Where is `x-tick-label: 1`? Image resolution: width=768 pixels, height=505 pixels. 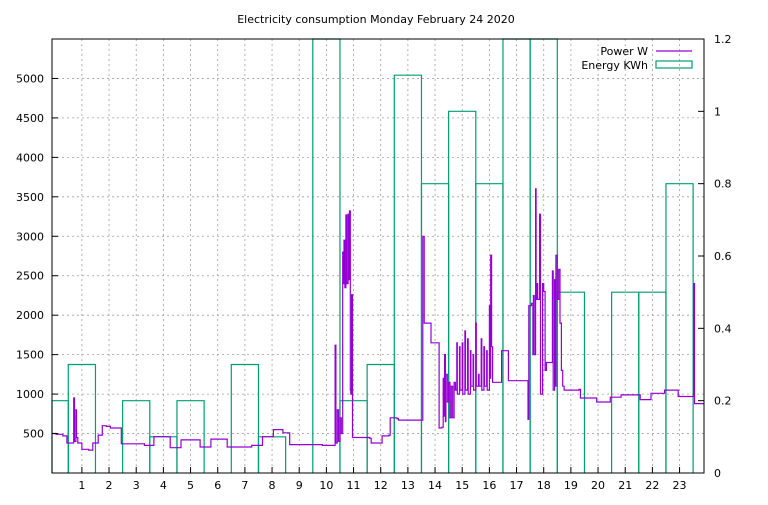
x-tick-label: 1 is located at coordinates (81, 485).